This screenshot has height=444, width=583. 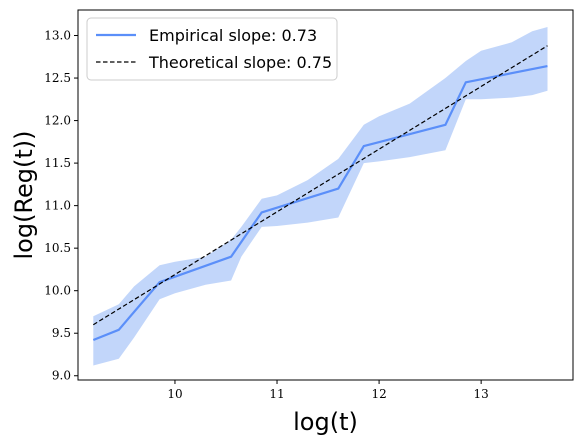 I want to click on y-tick-label: 10.5, so click(x=57, y=248).